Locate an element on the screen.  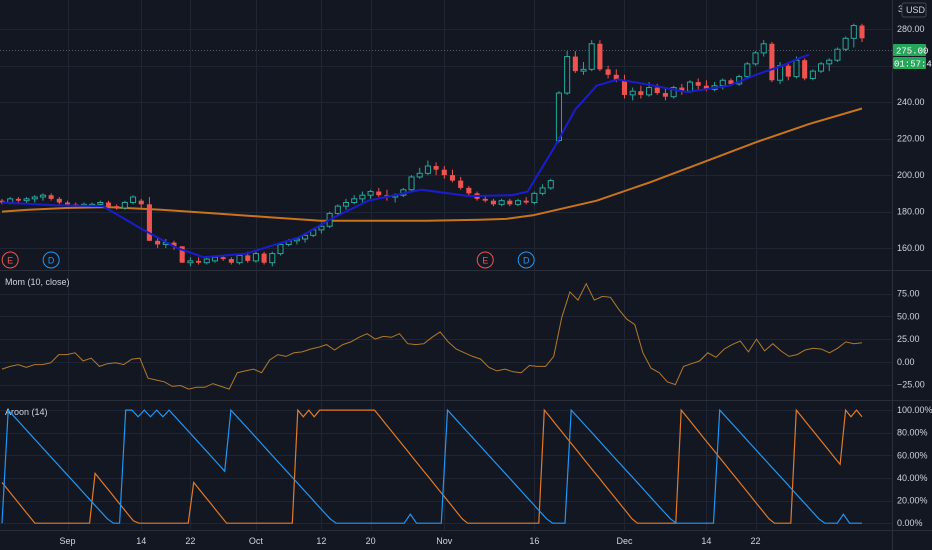
tick-label: 180.00 is located at coordinates (911, 212).